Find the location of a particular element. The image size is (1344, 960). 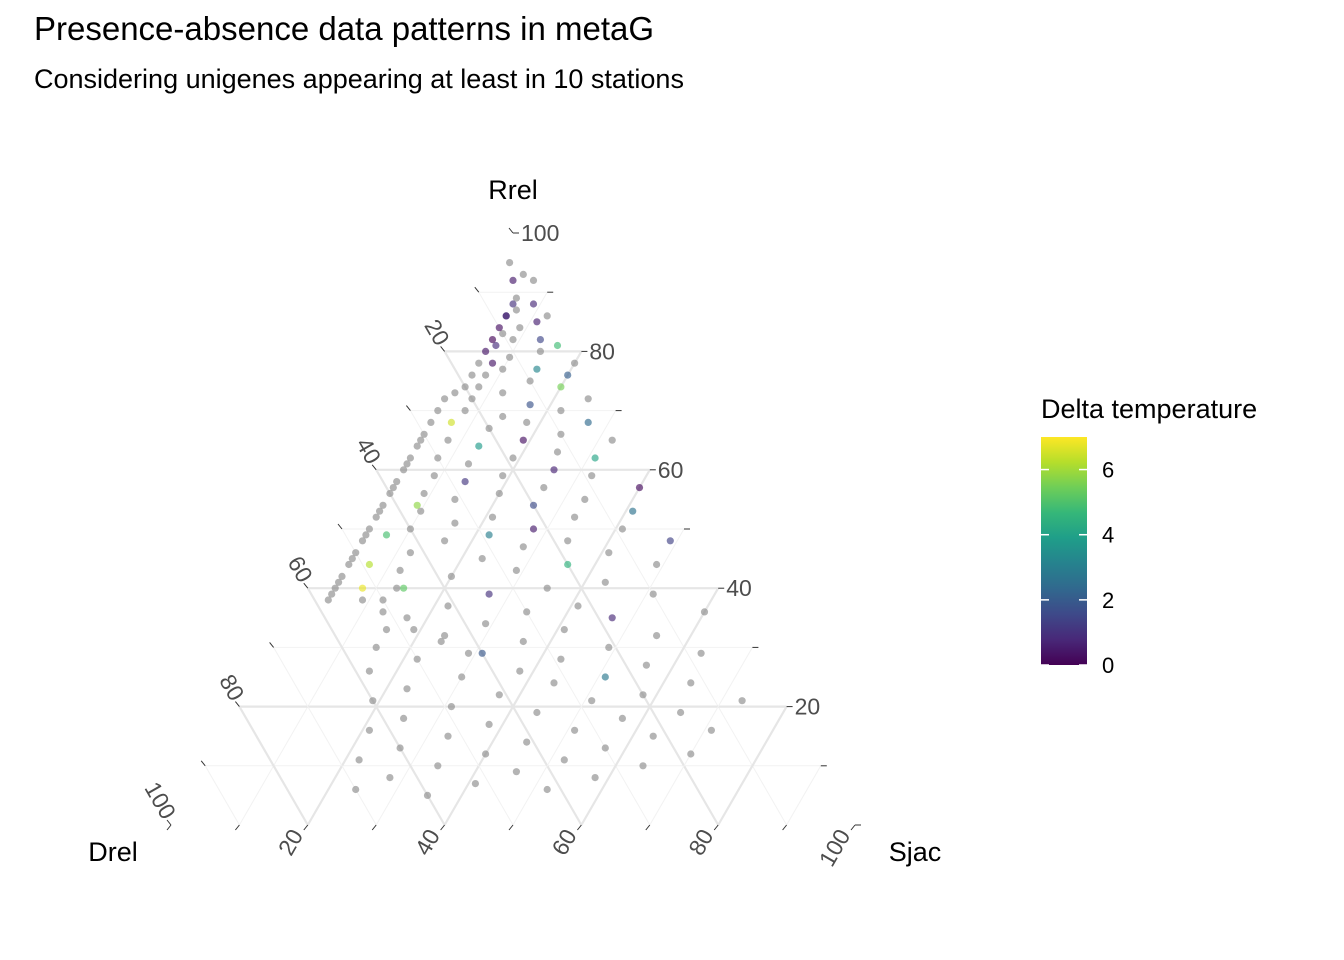

colorbar-tick-label: 4 is located at coordinates (1108, 535).